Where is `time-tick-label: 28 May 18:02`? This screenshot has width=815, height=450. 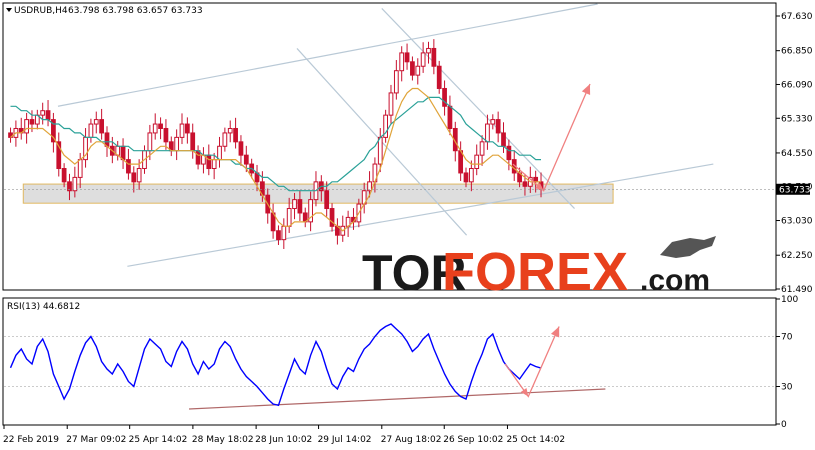 time-tick-label: 28 May 18:02 is located at coordinates (223, 440).